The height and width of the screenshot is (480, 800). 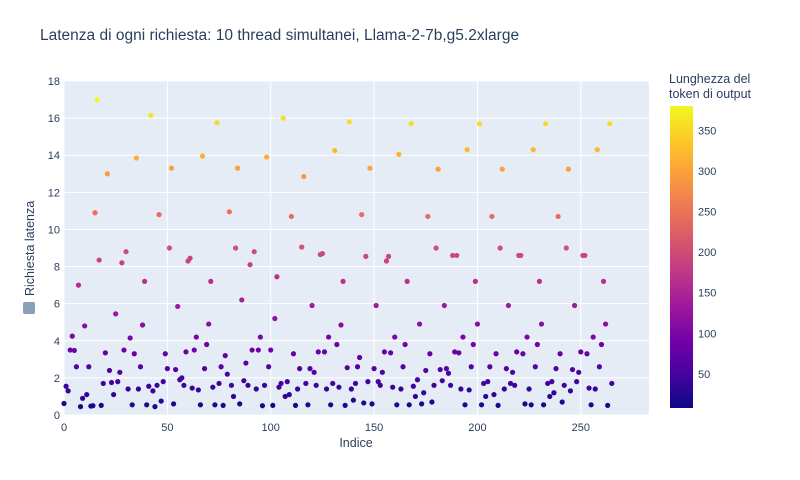 What do you see at coordinates (29, 308) in the screenshot?
I see `legend-toggle-icon` at bounding box center [29, 308].